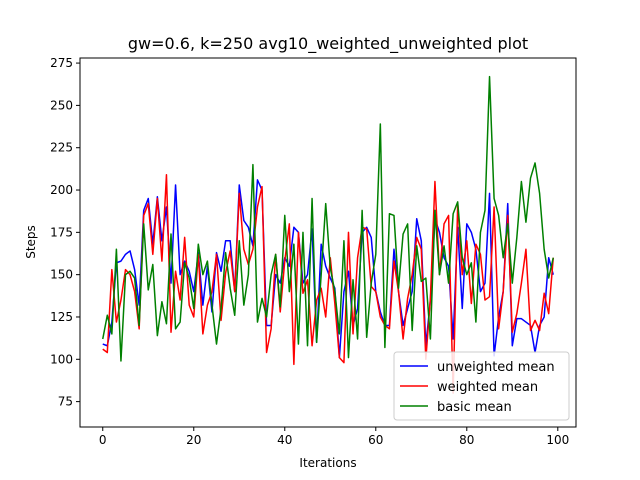 The width and height of the screenshot is (640, 480). Describe the element at coordinates (284, 440) in the screenshot. I see `x-tick-label: 40` at that location.